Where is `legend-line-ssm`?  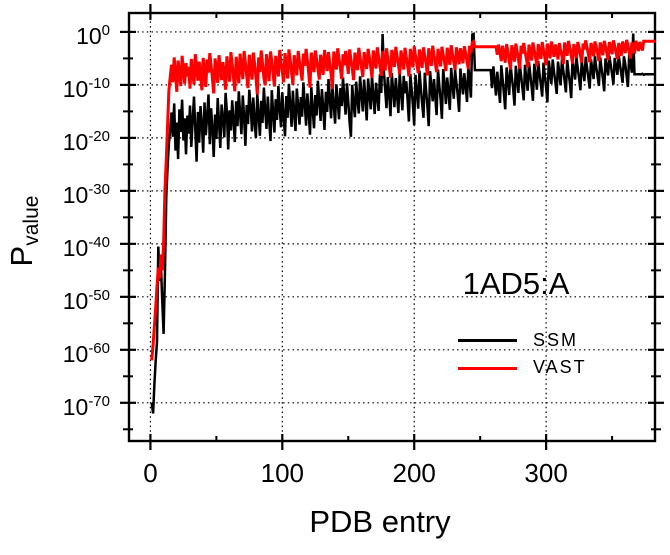 legend-line-ssm is located at coordinates (487, 340).